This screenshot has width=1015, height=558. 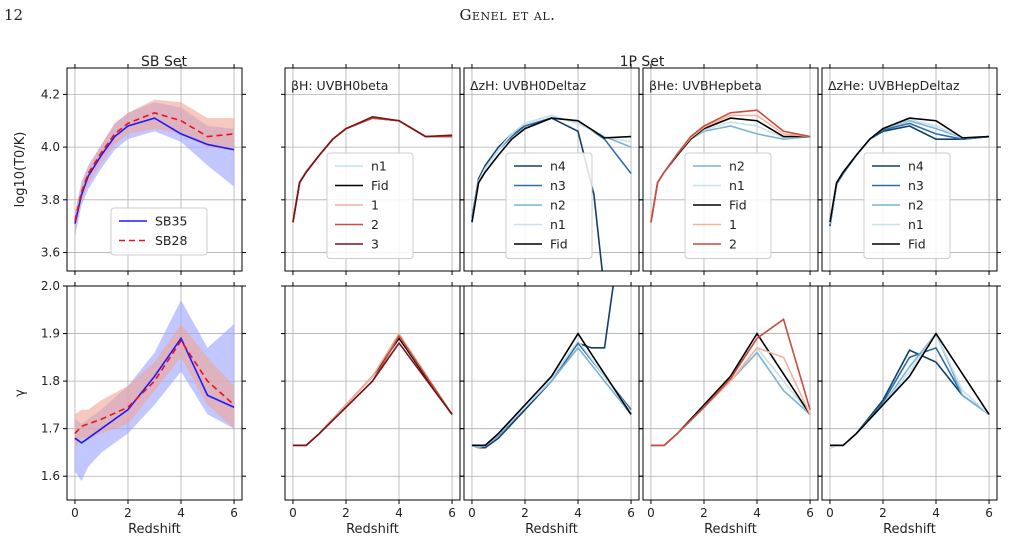 I want to click on panel-G-betaHe: 0 2 4 6 Redshift, so click(x=730, y=409).